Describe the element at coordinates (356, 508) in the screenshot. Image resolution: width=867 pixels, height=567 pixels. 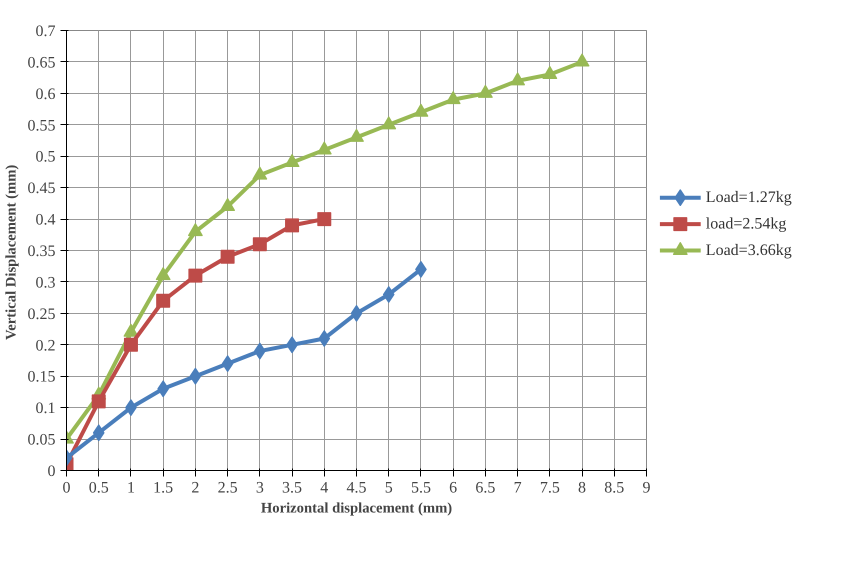
I see `x-axis-title: Horizontal displacement (mm)` at that location.